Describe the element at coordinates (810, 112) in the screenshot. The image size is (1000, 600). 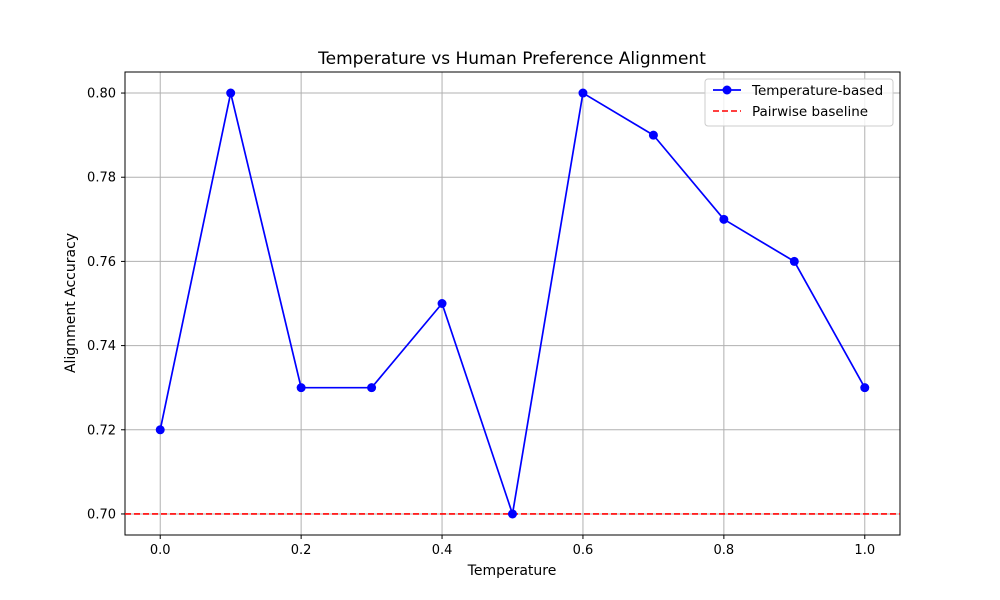
I see `legend-label-pairwise-baseline: Pairwise baseline` at that location.